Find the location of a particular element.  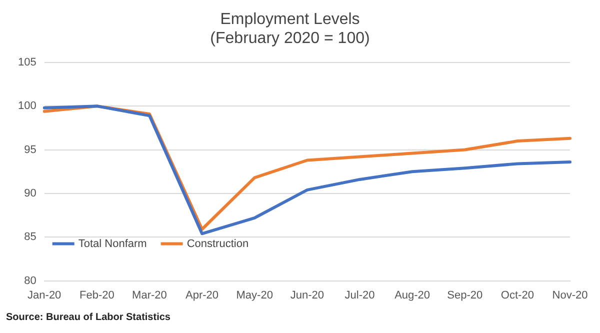

y-tick-label: 95 is located at coordinates (30, 150).